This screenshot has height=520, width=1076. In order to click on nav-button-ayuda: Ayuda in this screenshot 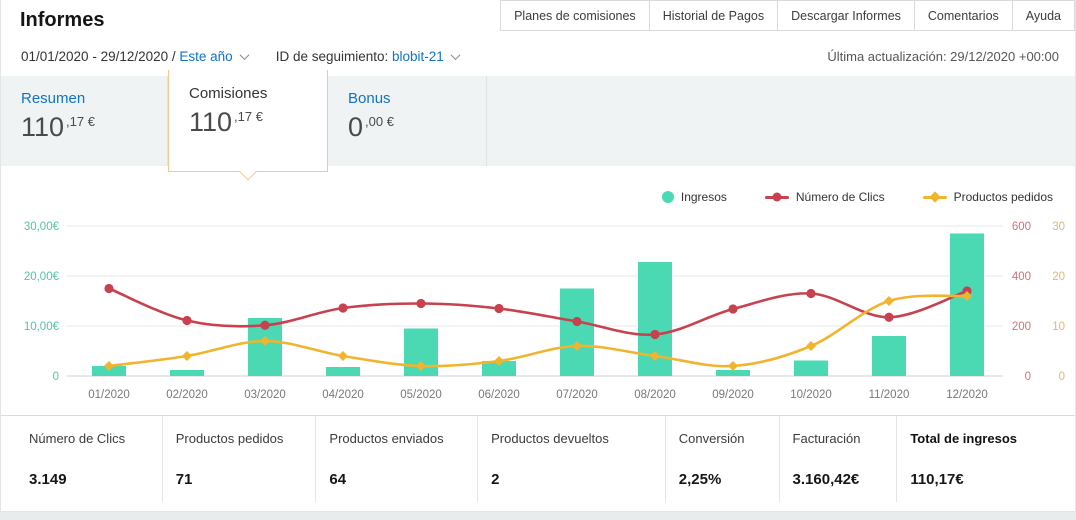, I will do `click(1043, 15)`.